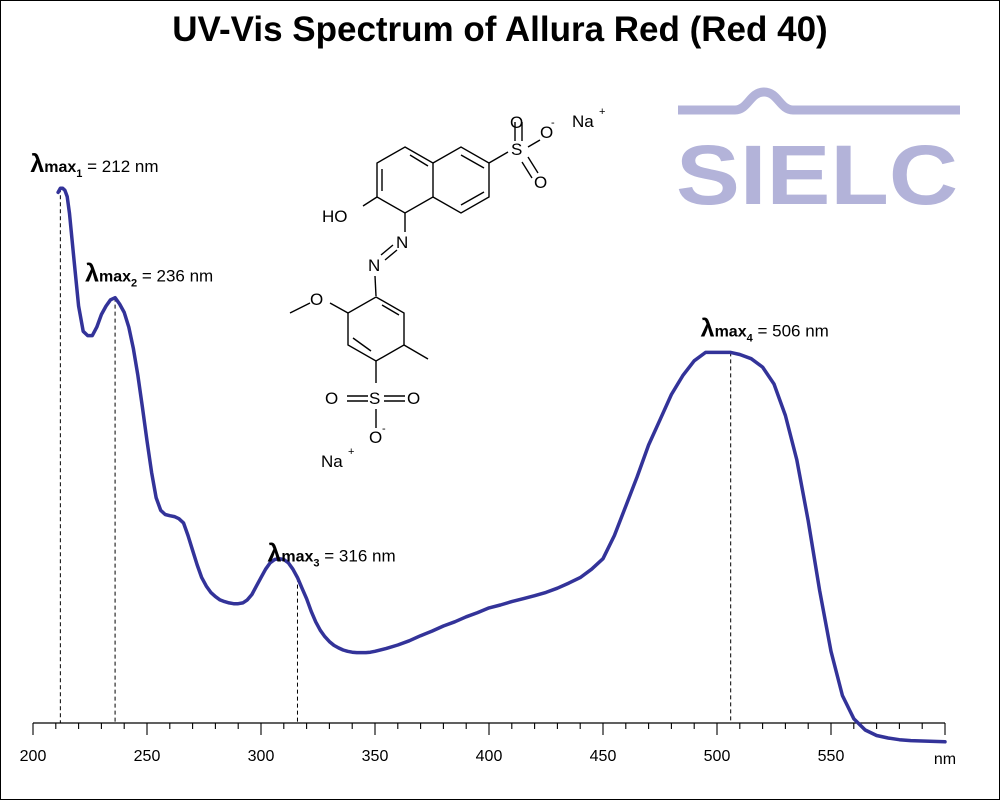 The height and width of the screenshot is (800, 1000). Describe the element at coordinates (717, 756) in the screenshot. I see `x-tick-label: 500` at that location.